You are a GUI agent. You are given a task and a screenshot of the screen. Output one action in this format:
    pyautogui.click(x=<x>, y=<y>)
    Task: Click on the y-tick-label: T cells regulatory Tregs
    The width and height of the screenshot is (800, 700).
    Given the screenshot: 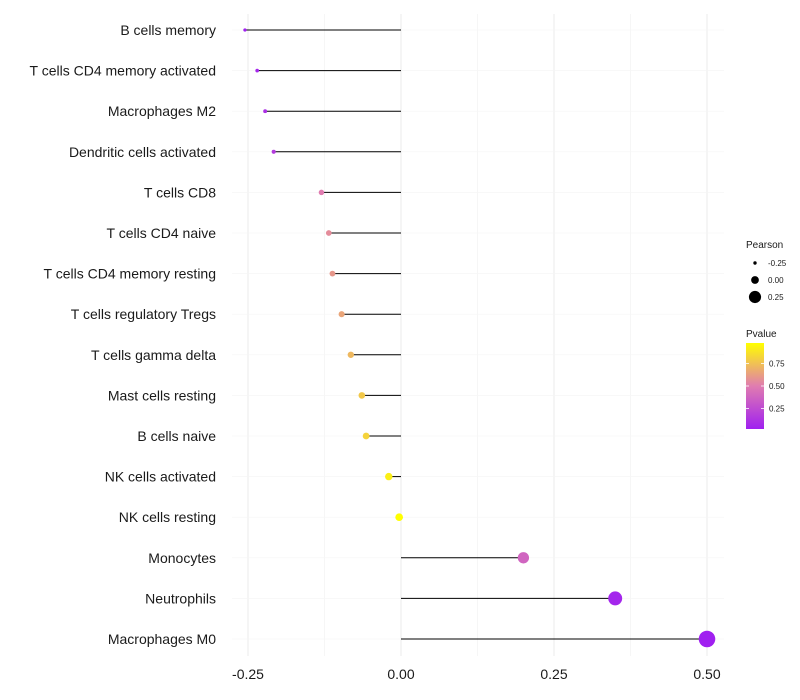 What is the action you would take?
    pyautogui.click(x=143, y=314)
    